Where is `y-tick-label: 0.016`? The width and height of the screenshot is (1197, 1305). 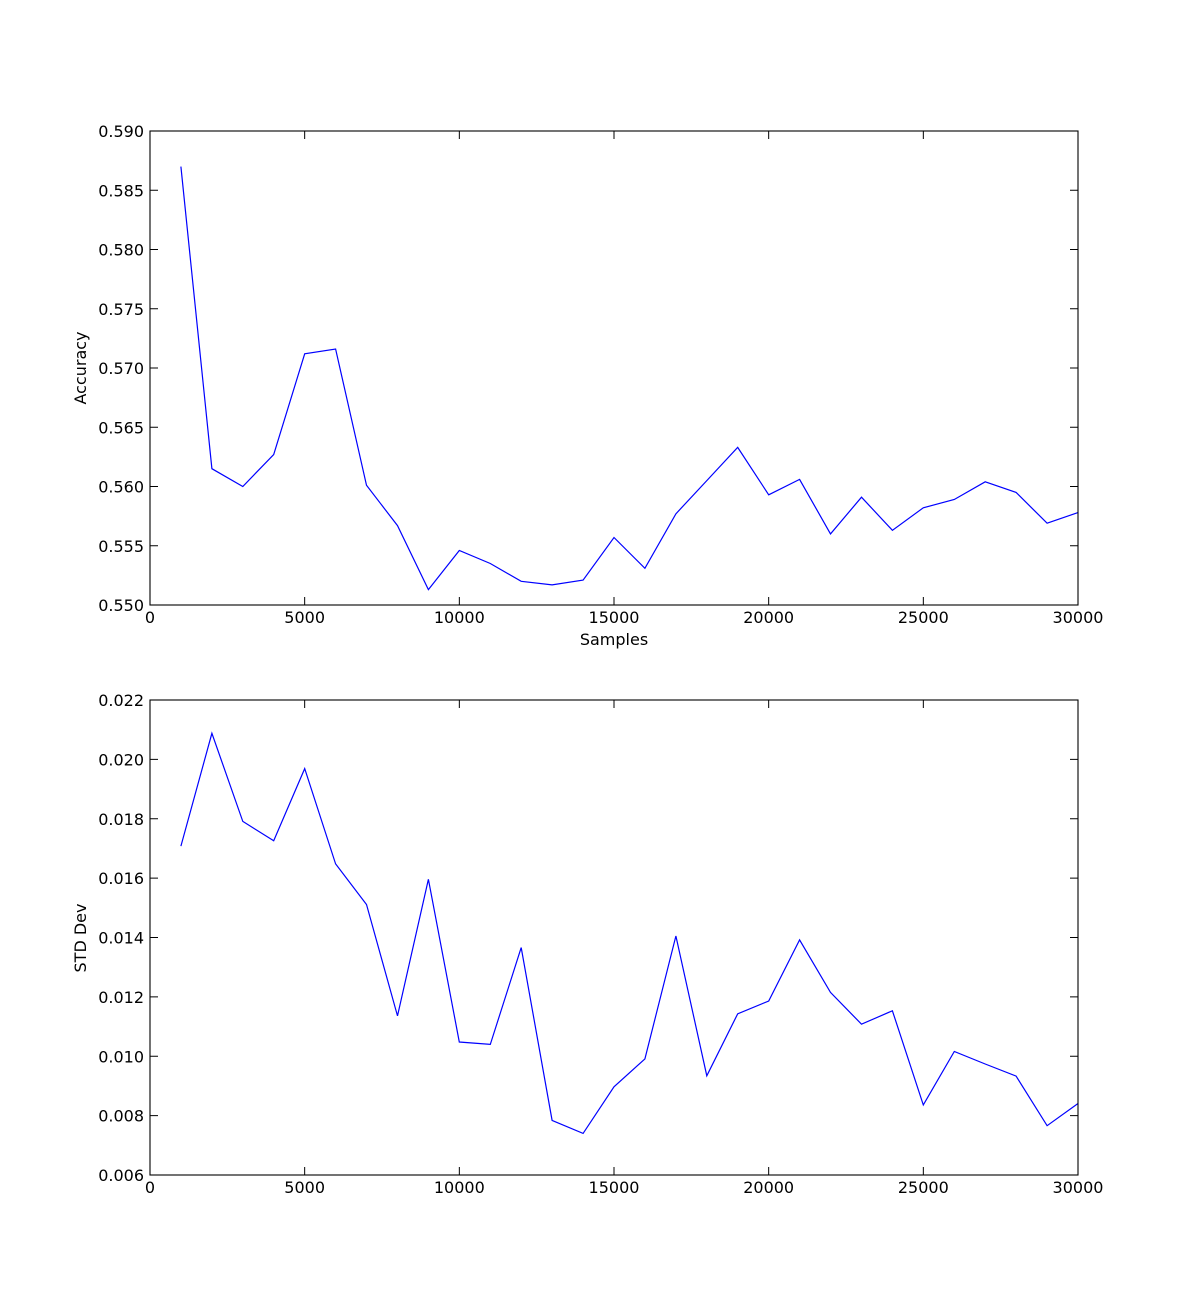
y-tick-label: 0.016 is located at coordinates (121, 878).